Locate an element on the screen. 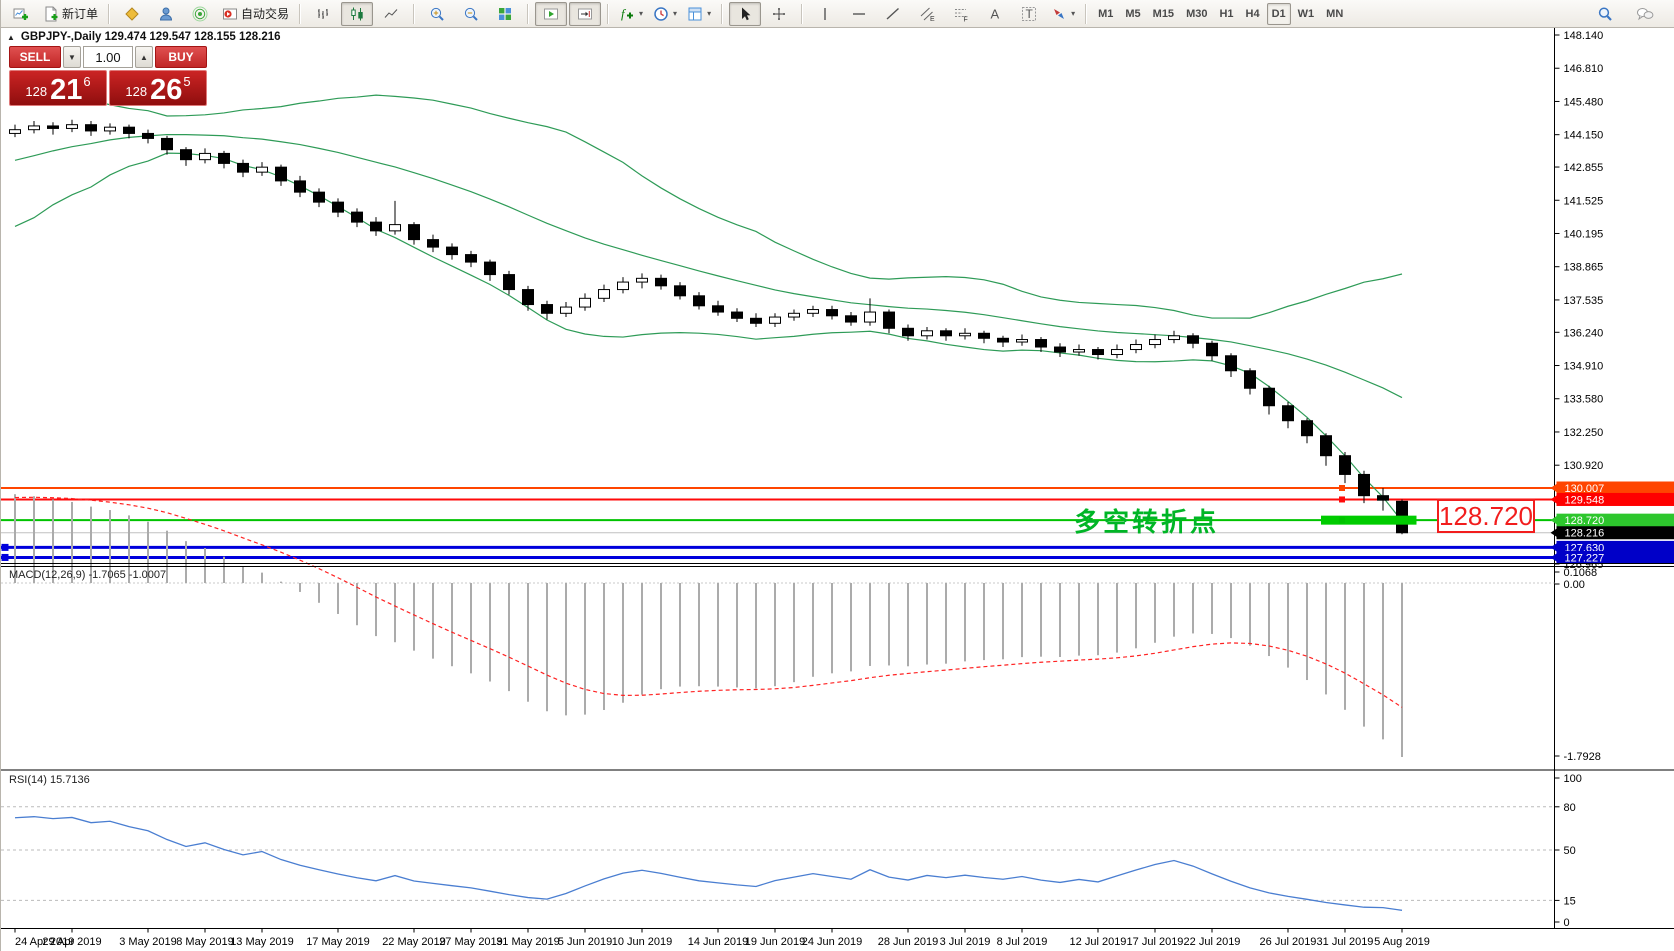  tab-timeframe-w1: W1 is located at coordinates (1306, 13).